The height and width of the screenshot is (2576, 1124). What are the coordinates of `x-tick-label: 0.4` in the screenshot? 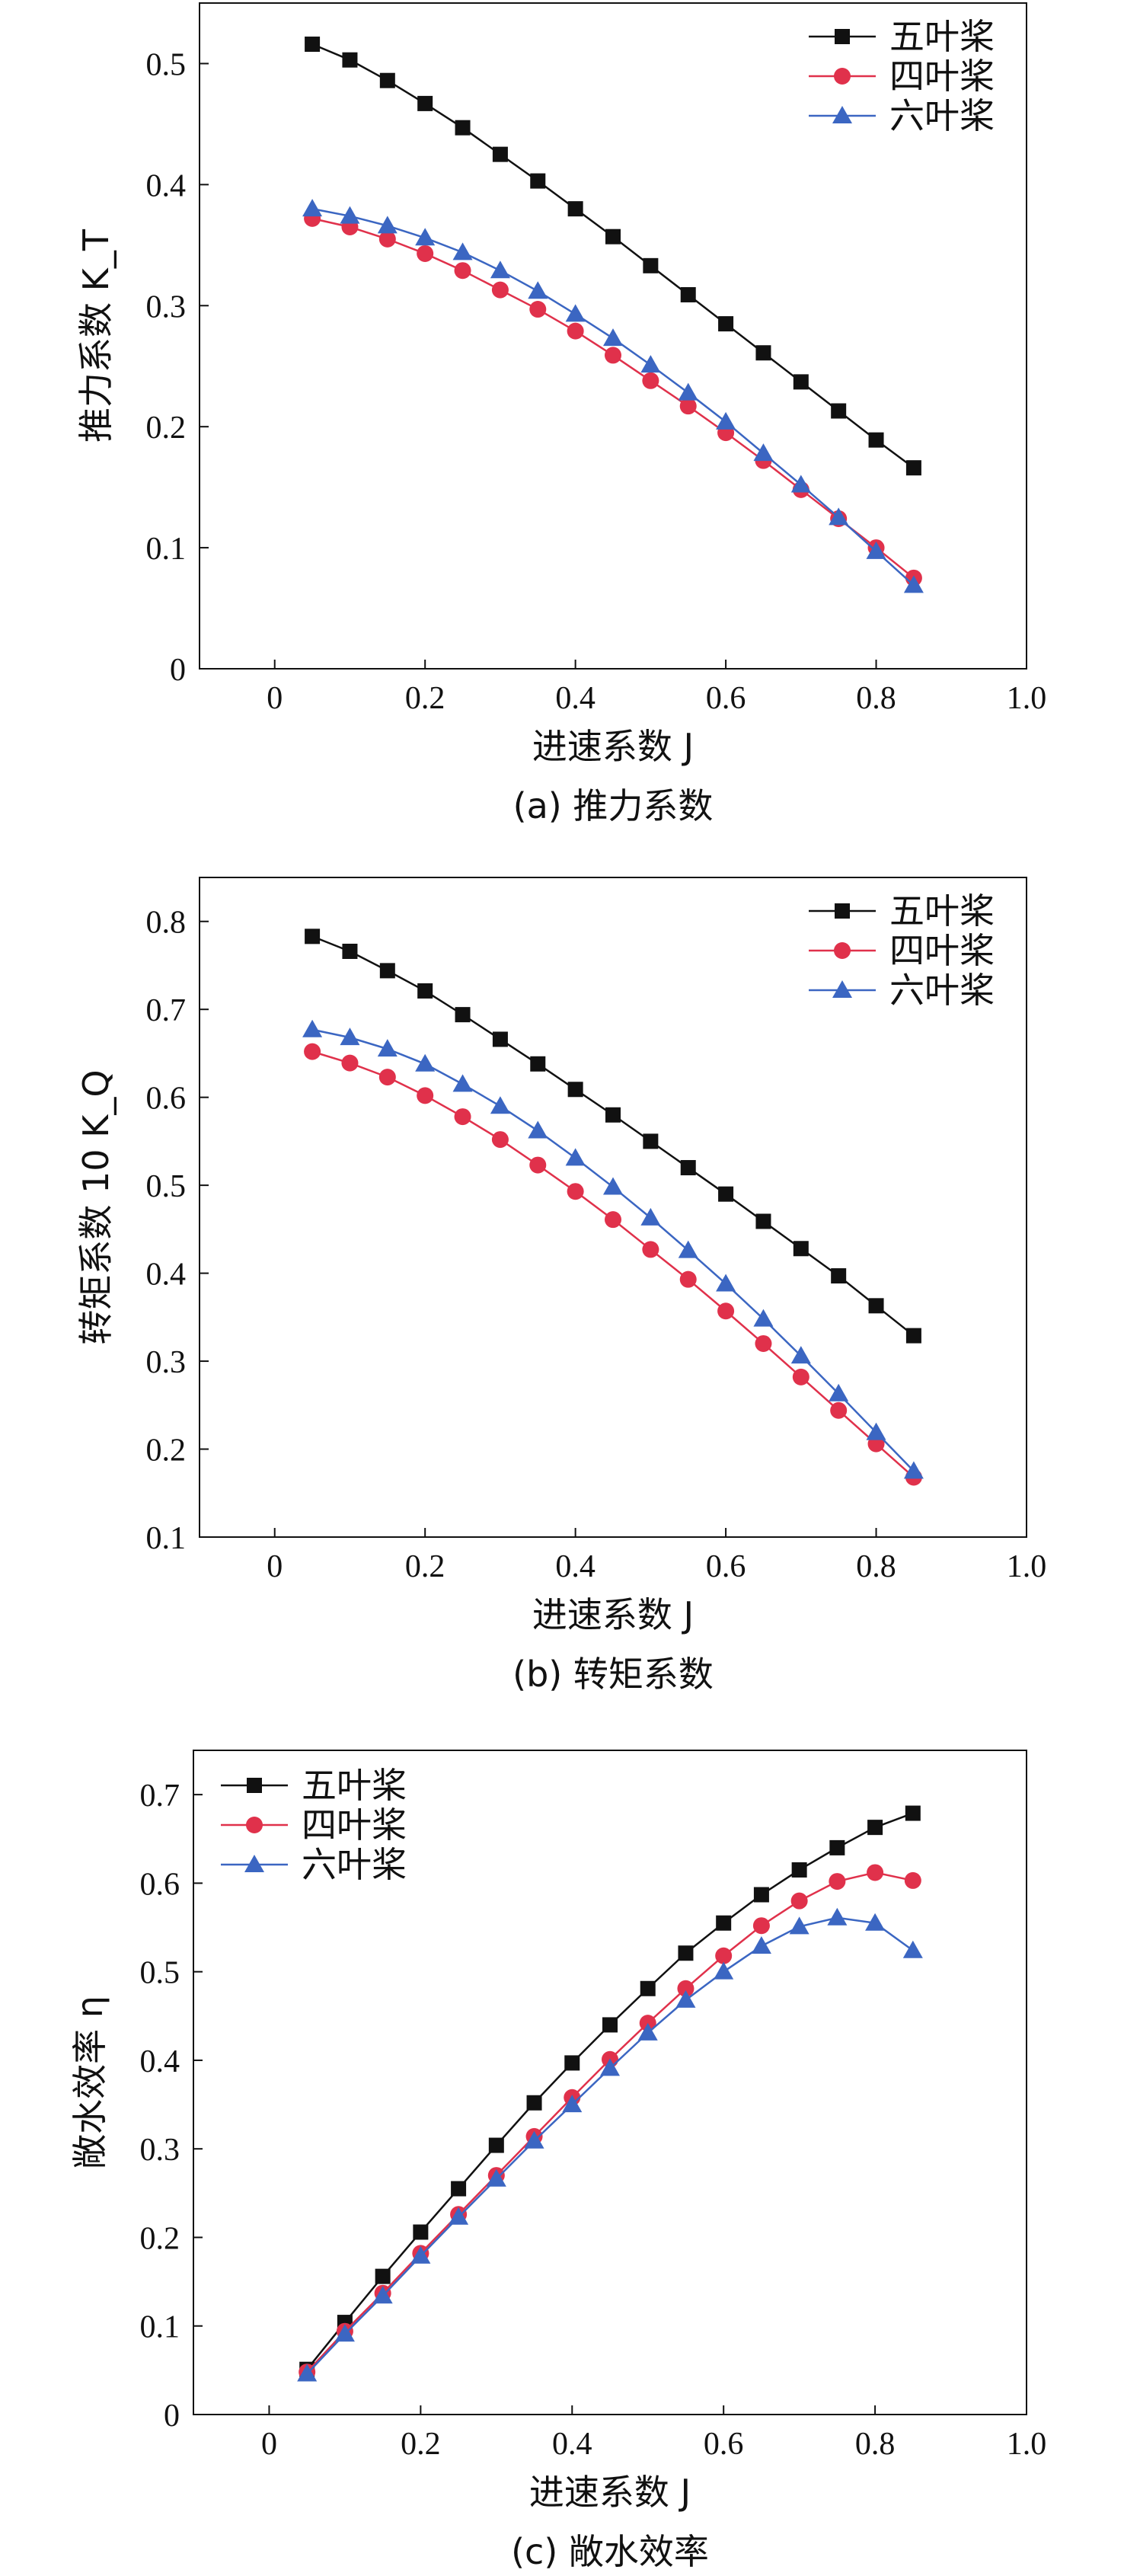 It's located at (575, 1566).